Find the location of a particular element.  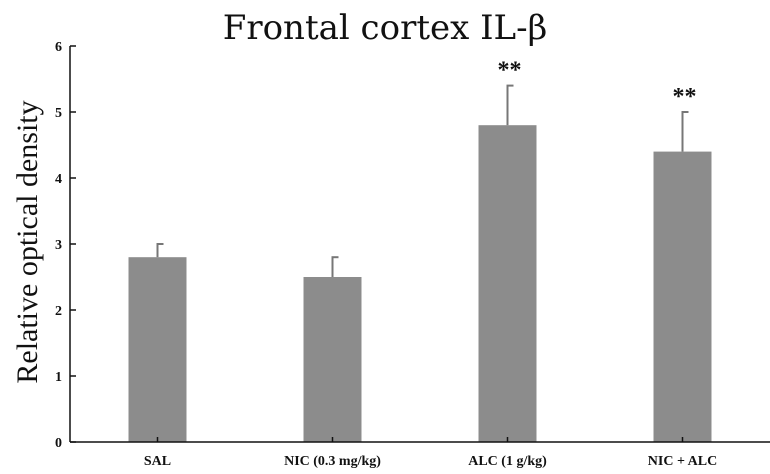

y-axis-label: Relative optical density is located at coordinates (27, 241).